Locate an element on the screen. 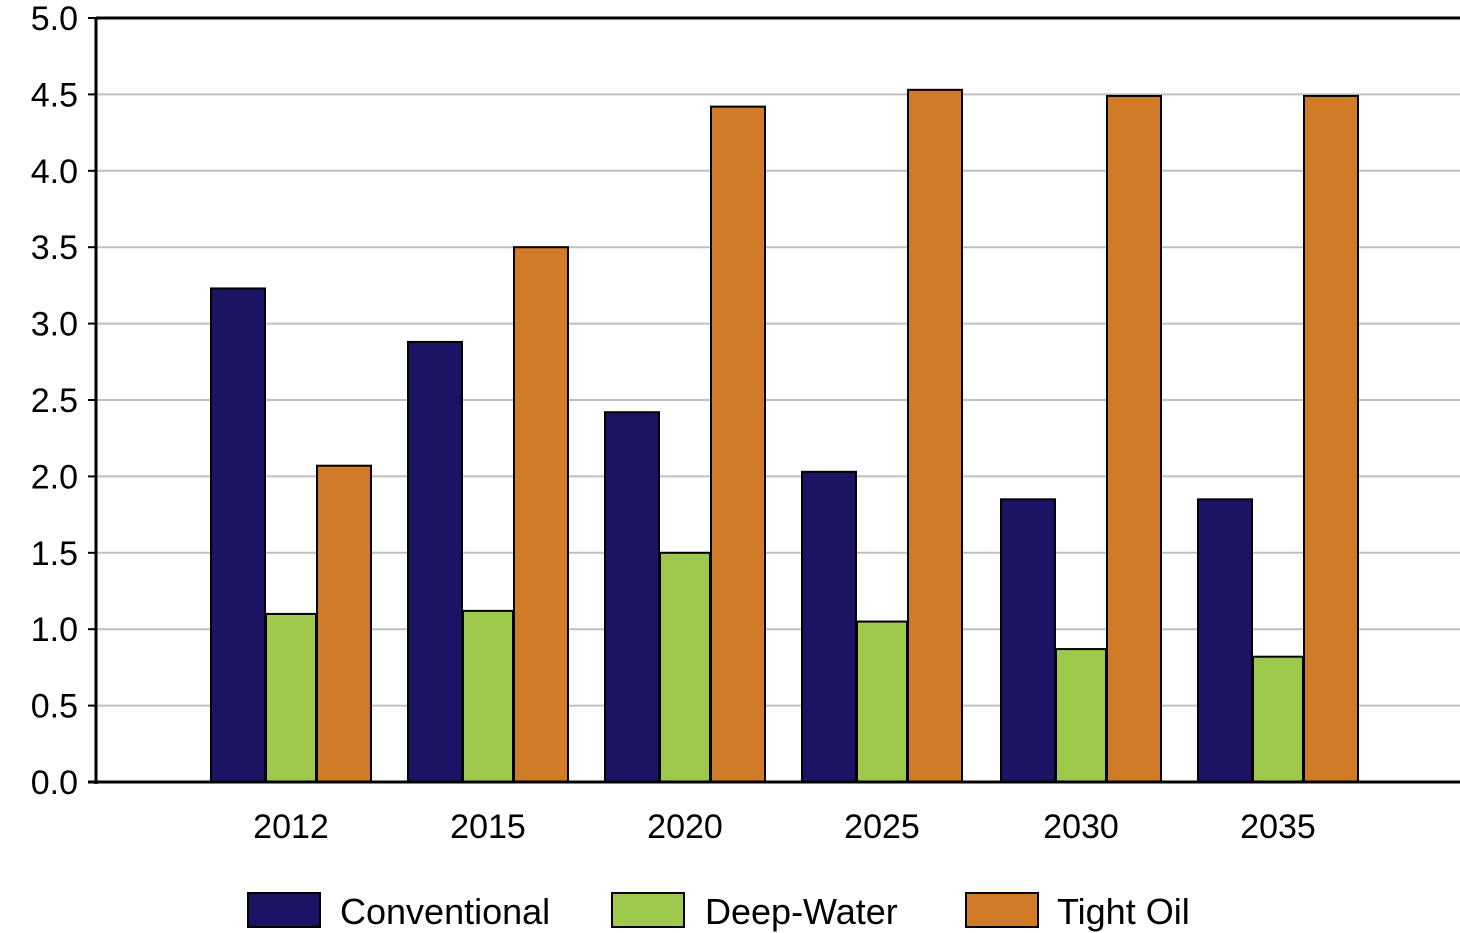 Image resolution: width=1460 pixels, height=933 pixels. legend-label-deep-water: Deep-Water is located at coordinates (801, 911).